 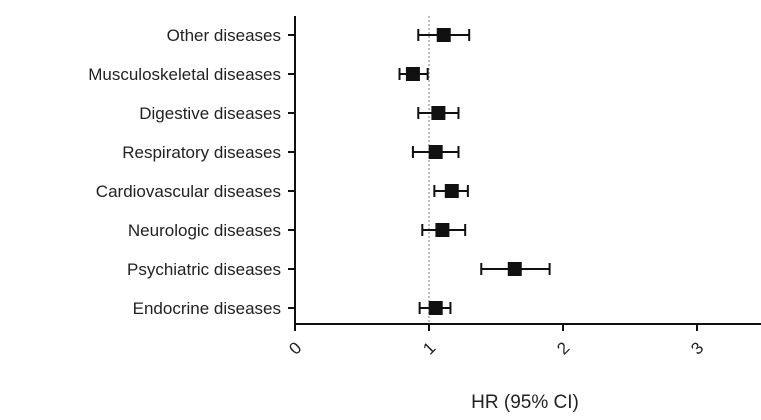 I want to click on category-label: Endocrine diseases, so click(x=207, y=308).